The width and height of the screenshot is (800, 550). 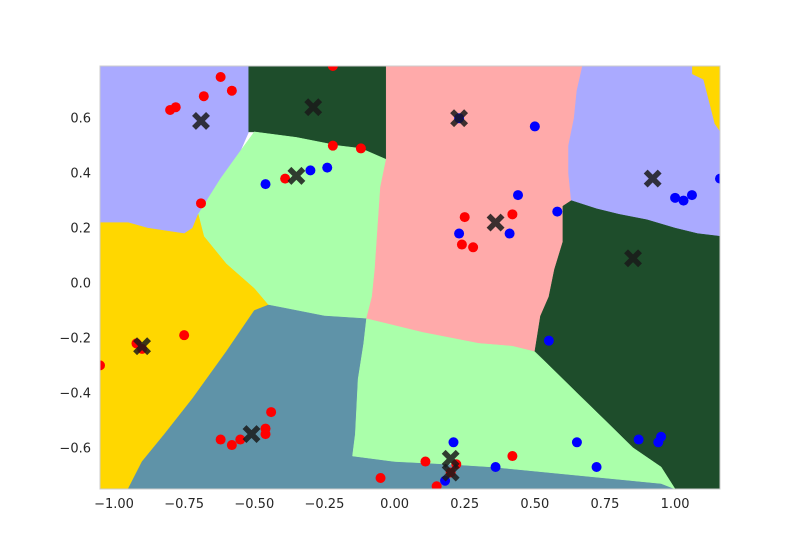 I want to click on y-tick-label: 0.2, so click(x=80, y=229).